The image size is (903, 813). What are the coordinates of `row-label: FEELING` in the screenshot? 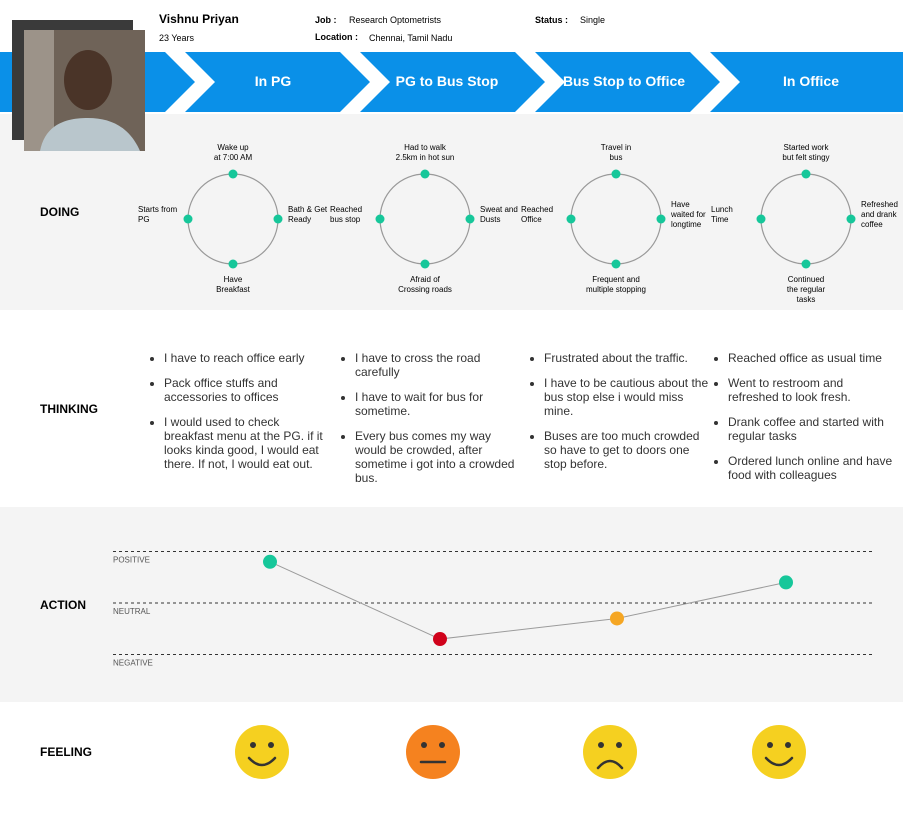 It's located at (66, 752).